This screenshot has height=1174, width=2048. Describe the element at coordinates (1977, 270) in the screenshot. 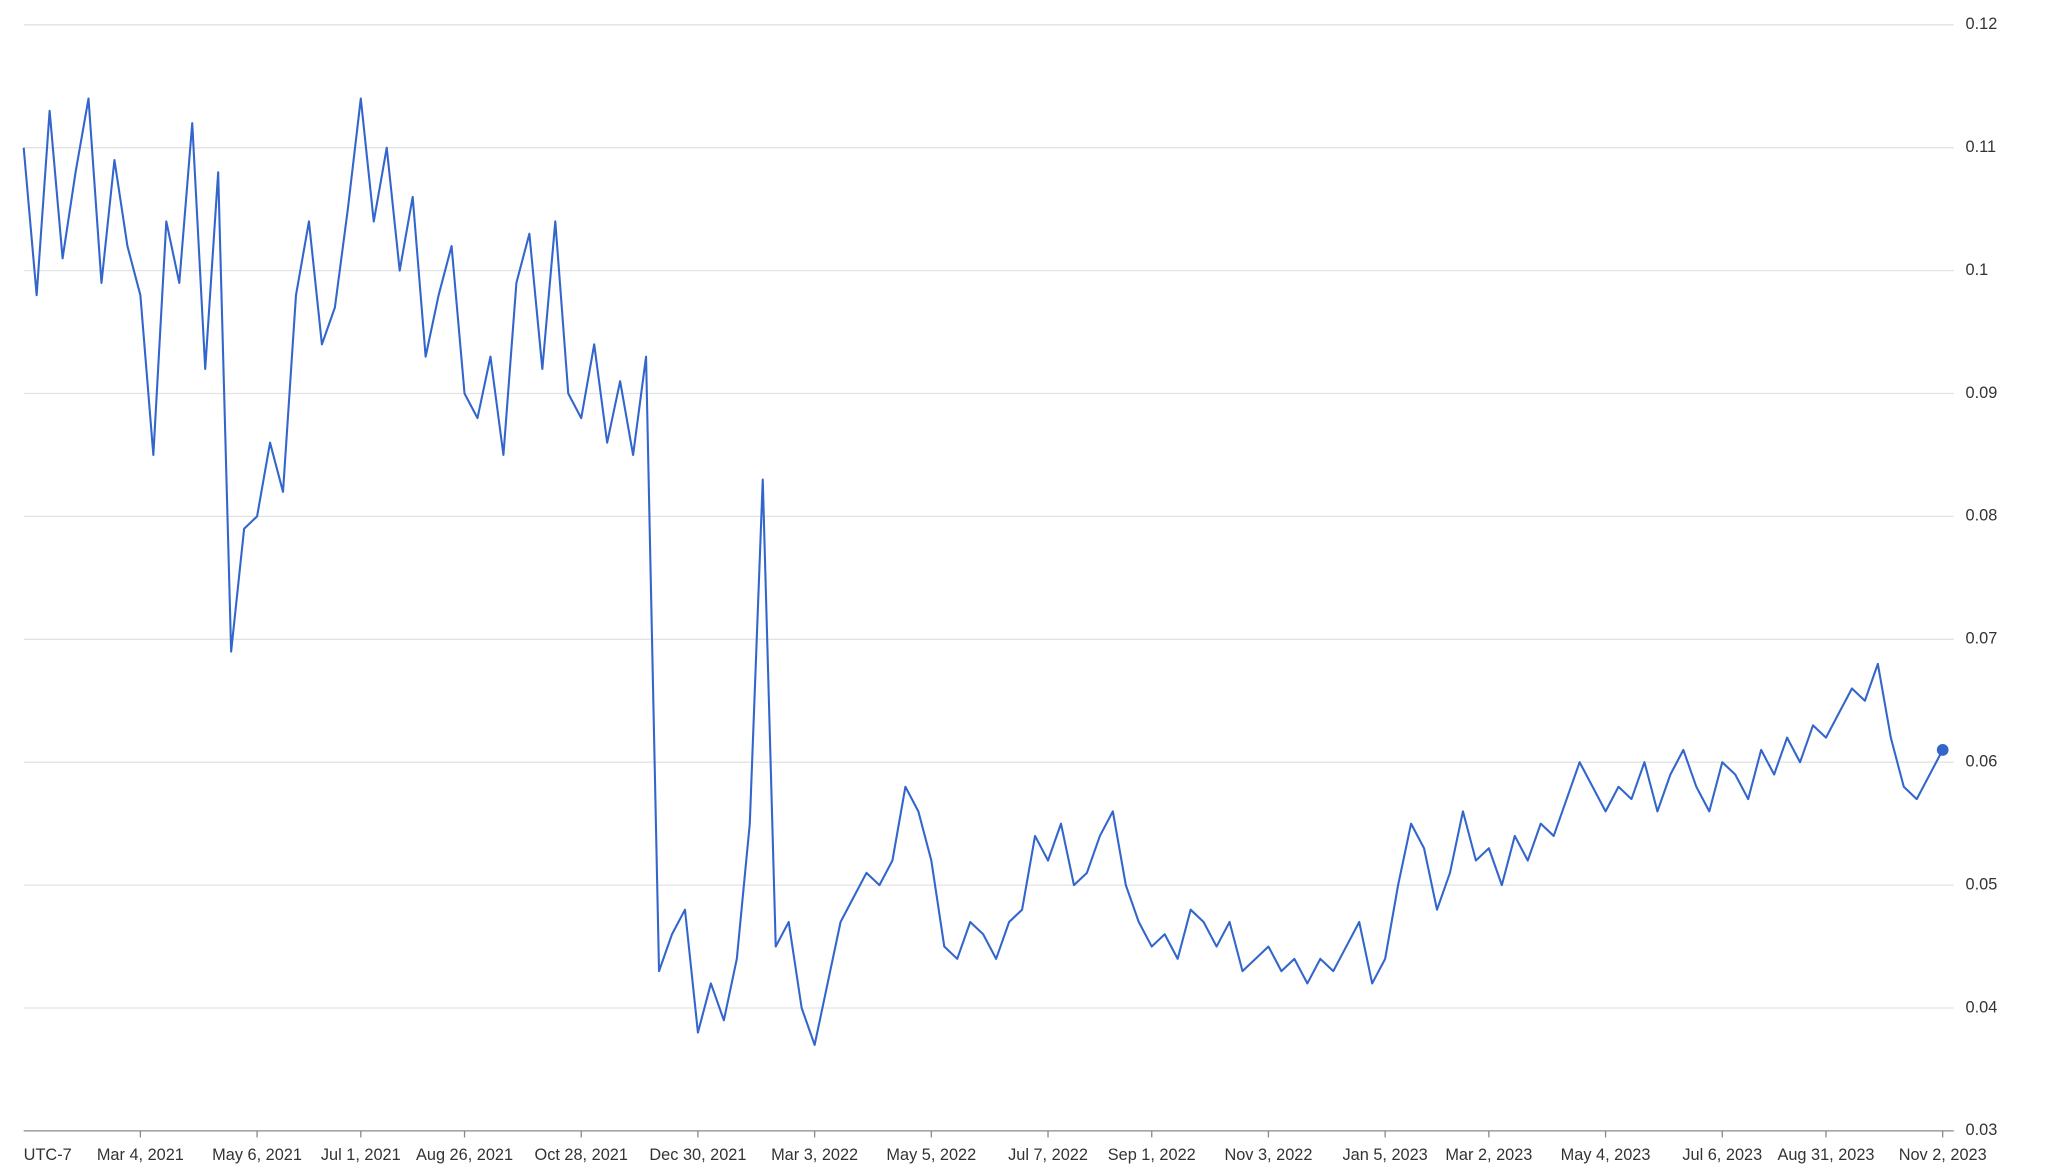

I see `y-tick-label: 0.1` at that location.